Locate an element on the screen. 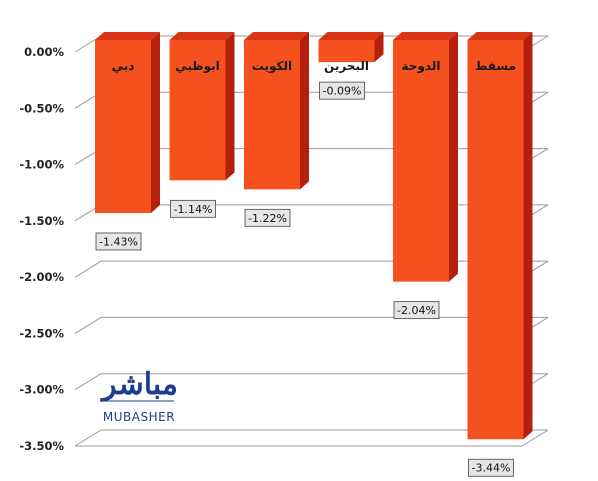 Image resolution: width=598 pixels, height=481 pixels. bar: مسقط is located at coordinates (500, 236).